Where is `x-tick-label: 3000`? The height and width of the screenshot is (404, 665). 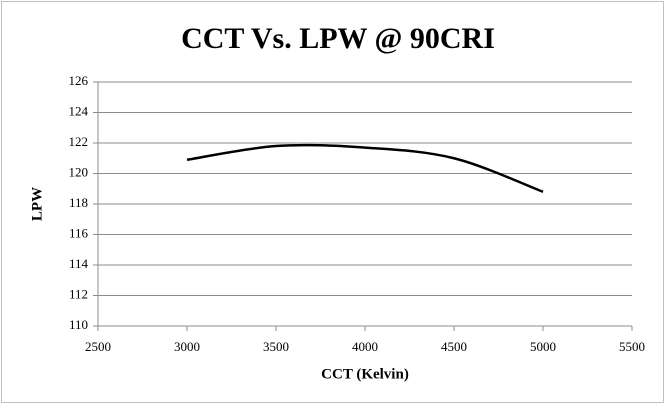
x-tick-label: 3000 is located at coordinates (187, 346).